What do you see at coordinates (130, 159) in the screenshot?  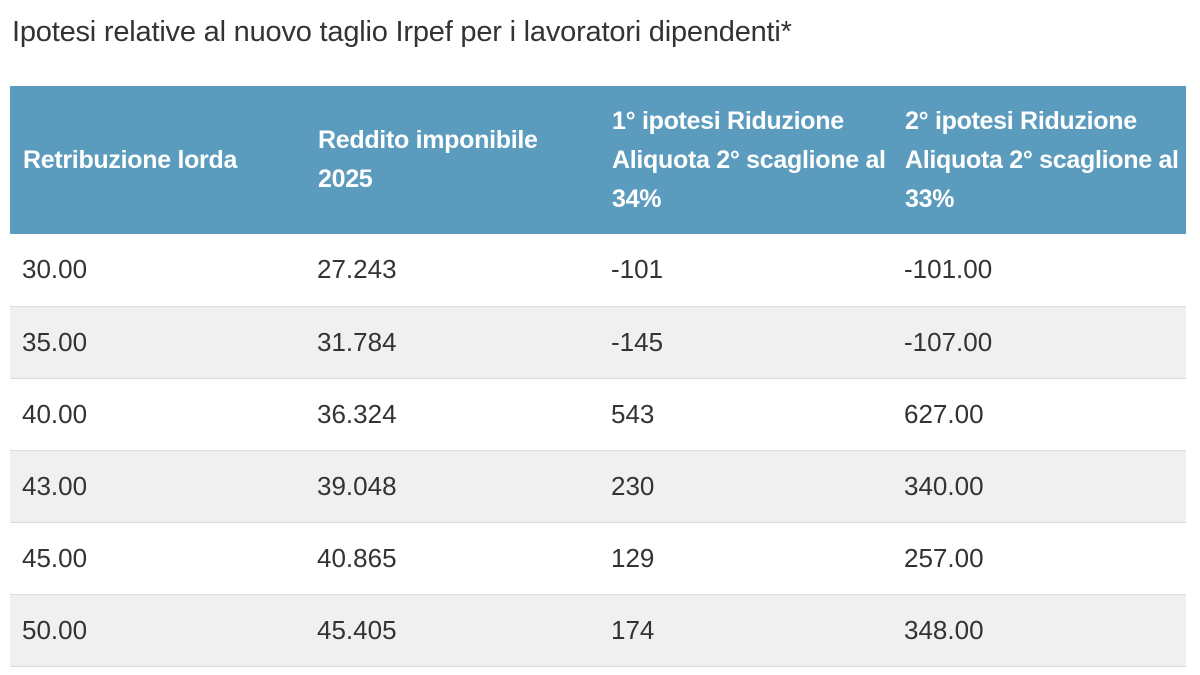 I see `header-retribuzione-lorda: Retribuzione lorda` at bounding box center [130, 159].